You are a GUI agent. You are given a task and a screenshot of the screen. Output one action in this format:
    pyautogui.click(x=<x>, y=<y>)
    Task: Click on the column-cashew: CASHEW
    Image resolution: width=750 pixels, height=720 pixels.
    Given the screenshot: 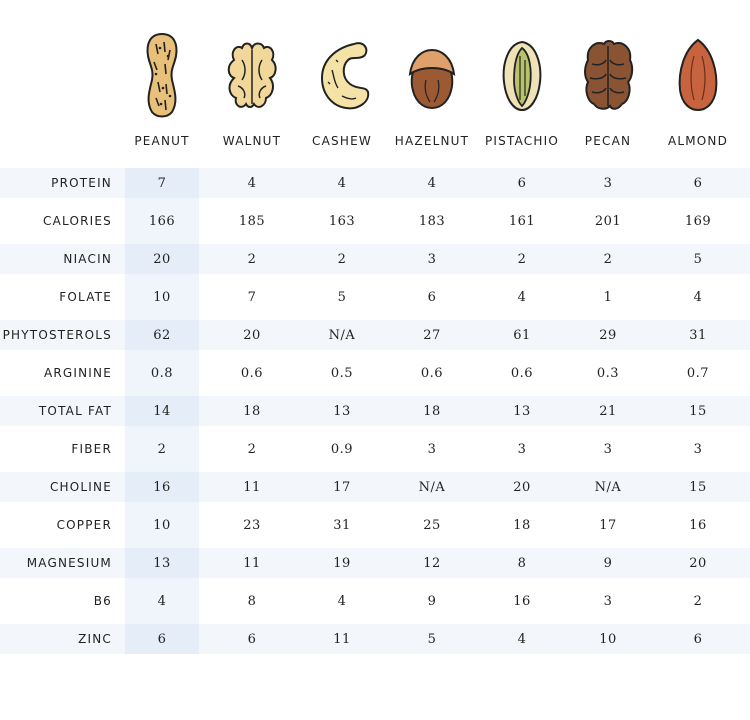 What is the action you would take?
    pyautogui.click(x=342, y=80)
    